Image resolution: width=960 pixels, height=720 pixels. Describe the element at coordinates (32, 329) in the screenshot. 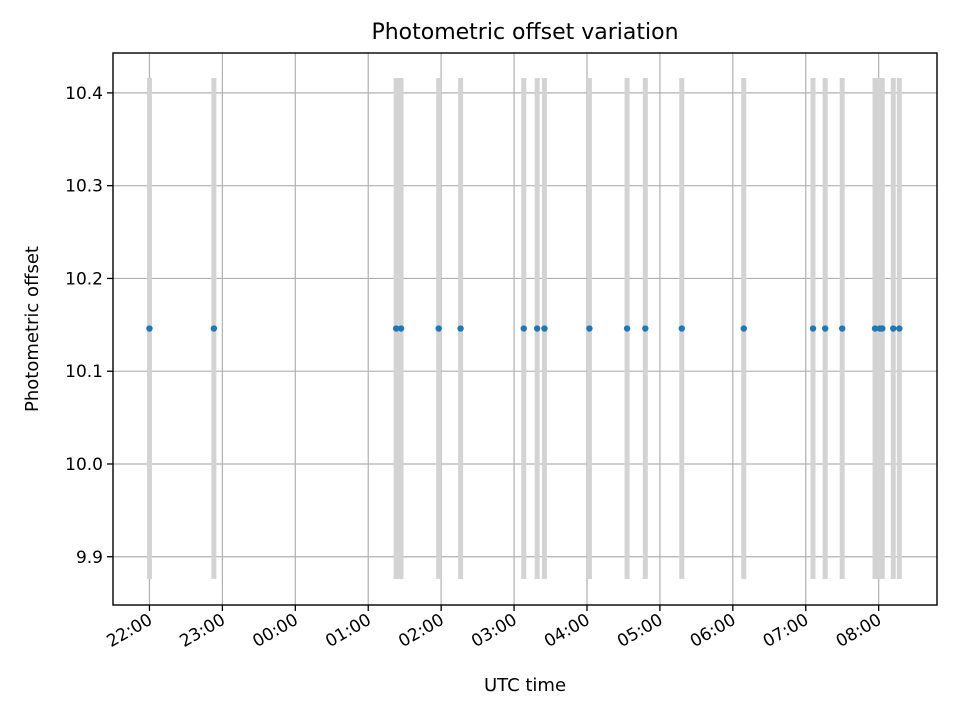

I see `y-axis-label: Photometric offset` at that location.